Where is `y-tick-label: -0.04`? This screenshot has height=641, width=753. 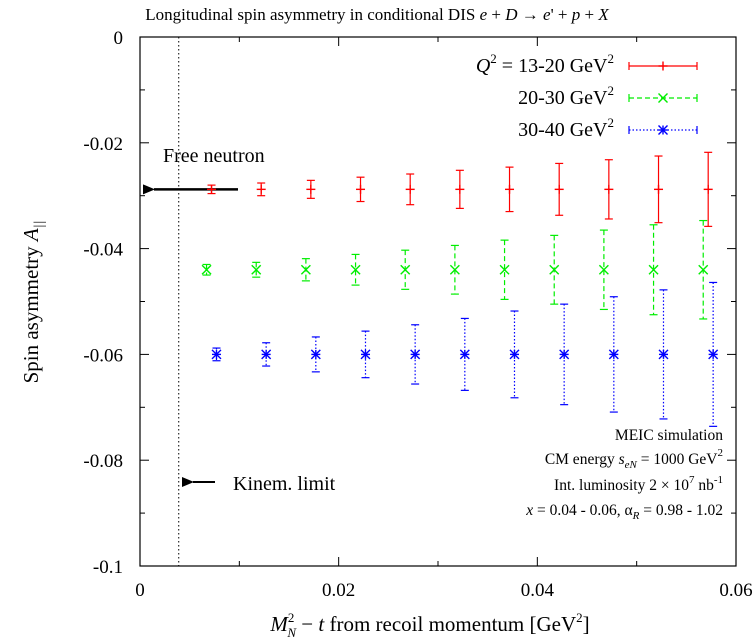
y-tick-label: -0.04 is located at coordinates (103, 250).